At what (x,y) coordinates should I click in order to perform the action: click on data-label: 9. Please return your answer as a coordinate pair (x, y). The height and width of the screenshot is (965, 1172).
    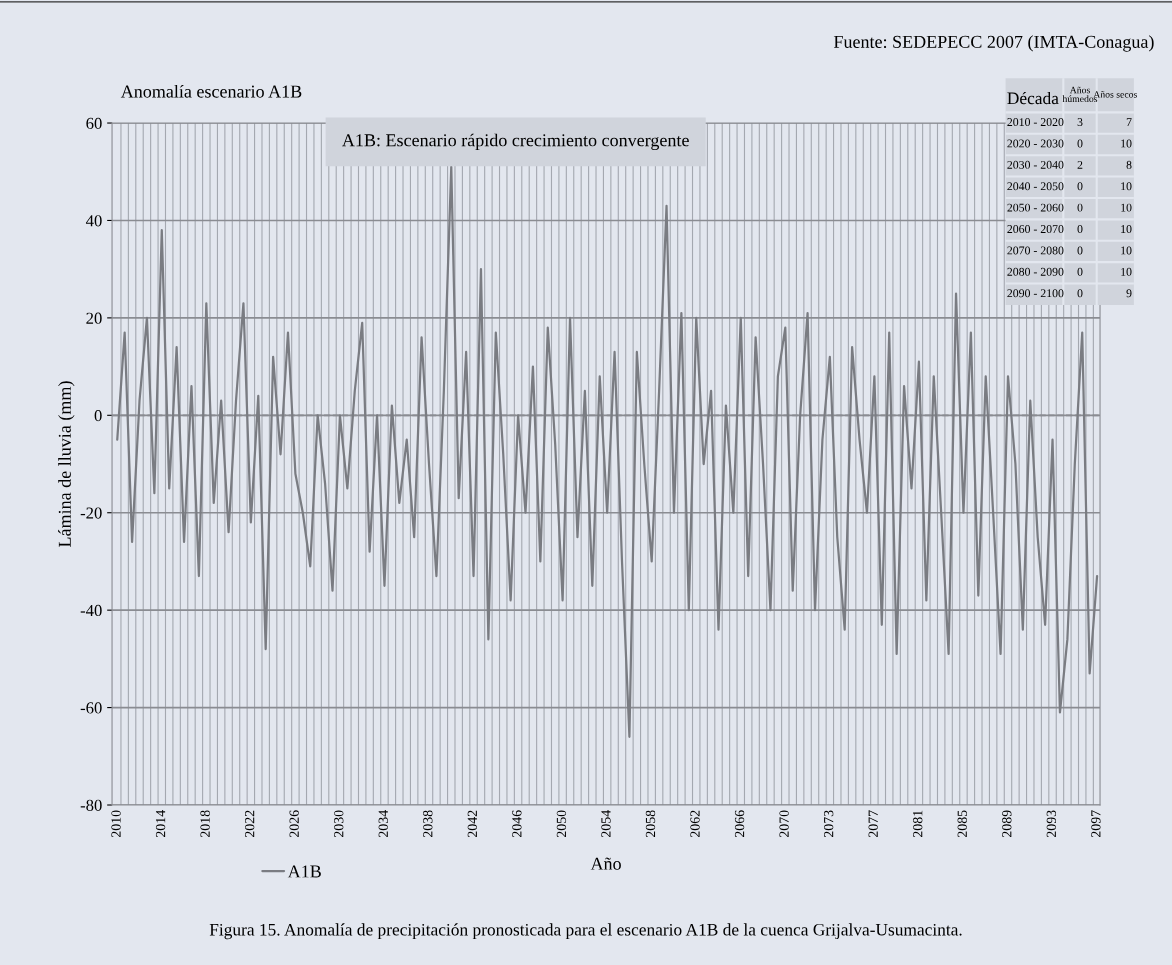
    Looking at the image, I should click on (1129, 293).